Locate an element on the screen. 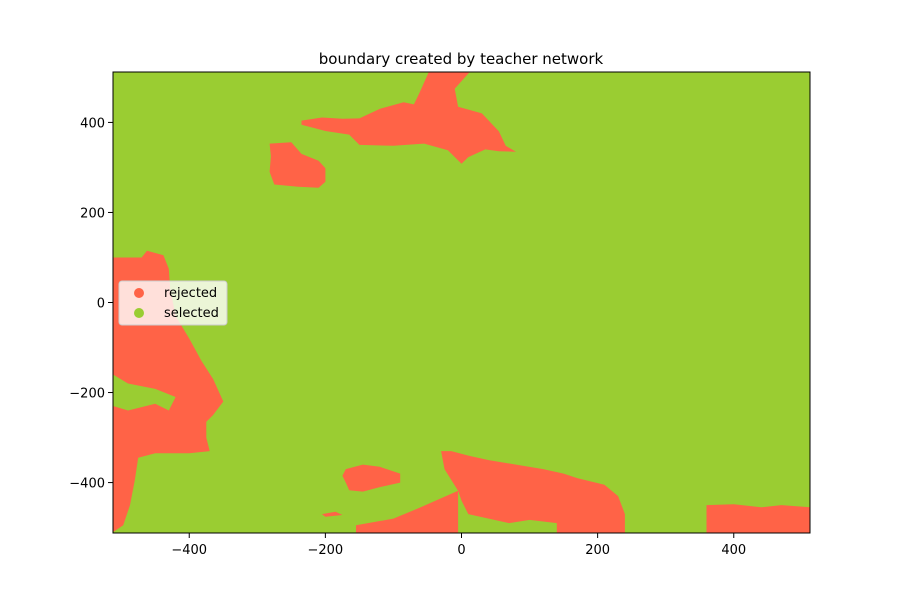  chart-title: boundary created by teacher network is located at coordinates (461, 59).